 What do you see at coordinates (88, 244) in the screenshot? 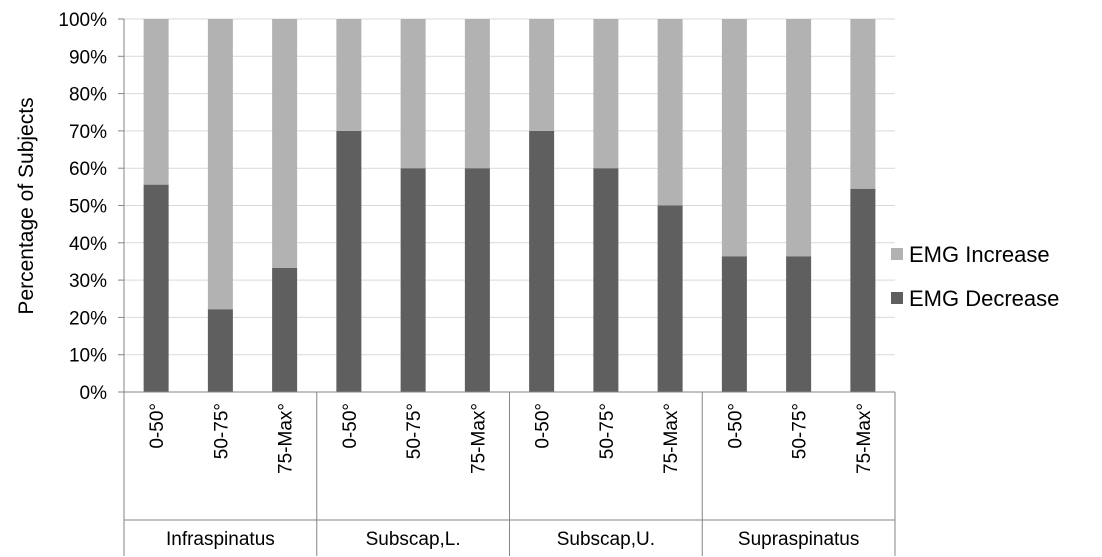
I see `y-tick-label: 40%` at bounding box center [88, 244].